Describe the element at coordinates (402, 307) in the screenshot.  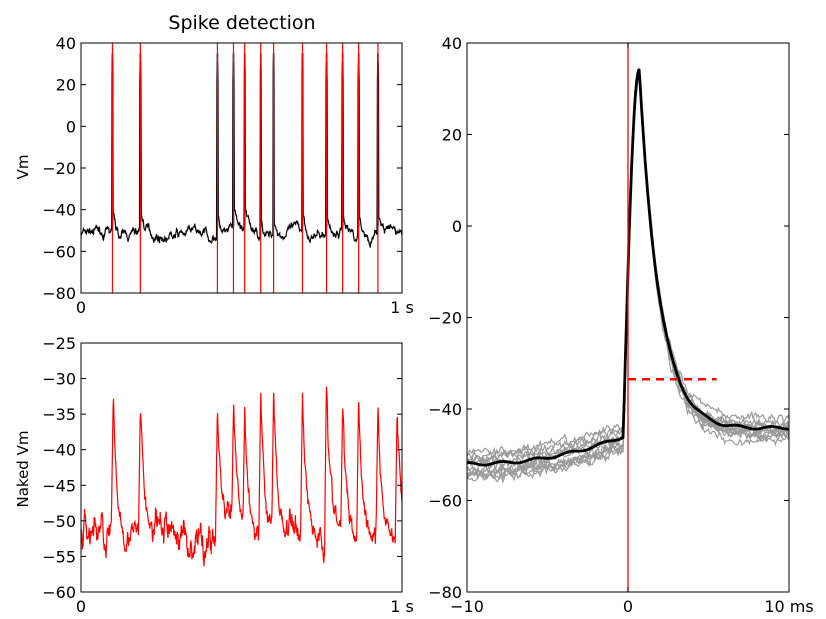
I see `vm-xtick-label: 1 s` at that location.